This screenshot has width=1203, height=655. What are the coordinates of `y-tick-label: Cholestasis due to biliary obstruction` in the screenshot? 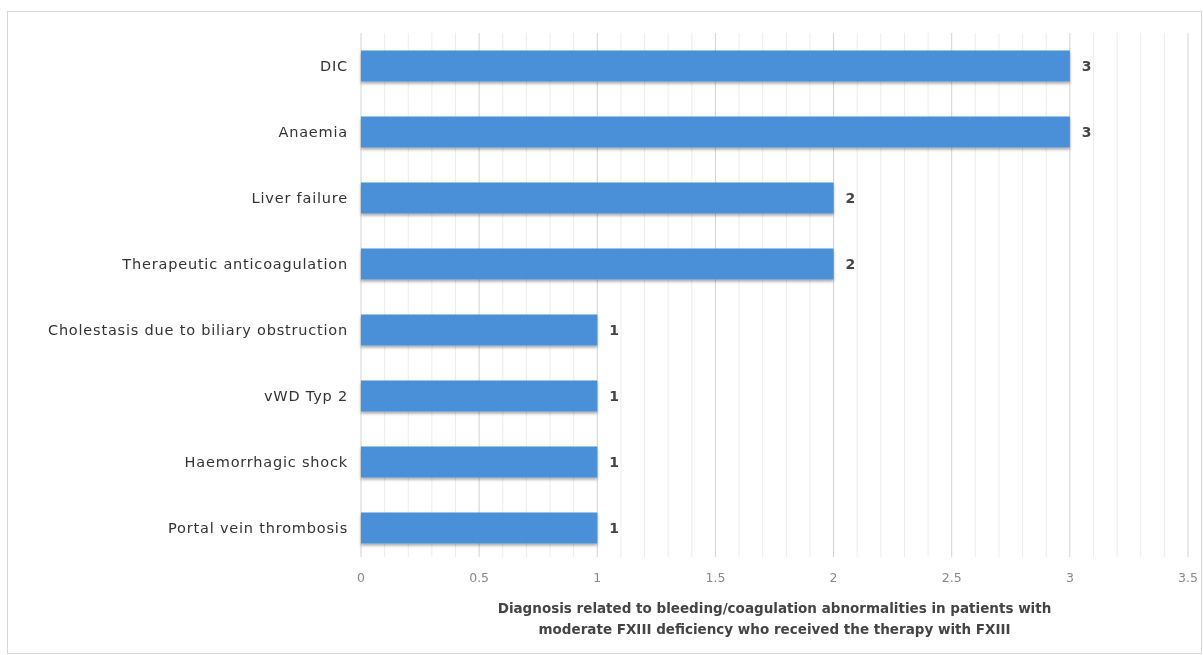 It's located at (197, 330).